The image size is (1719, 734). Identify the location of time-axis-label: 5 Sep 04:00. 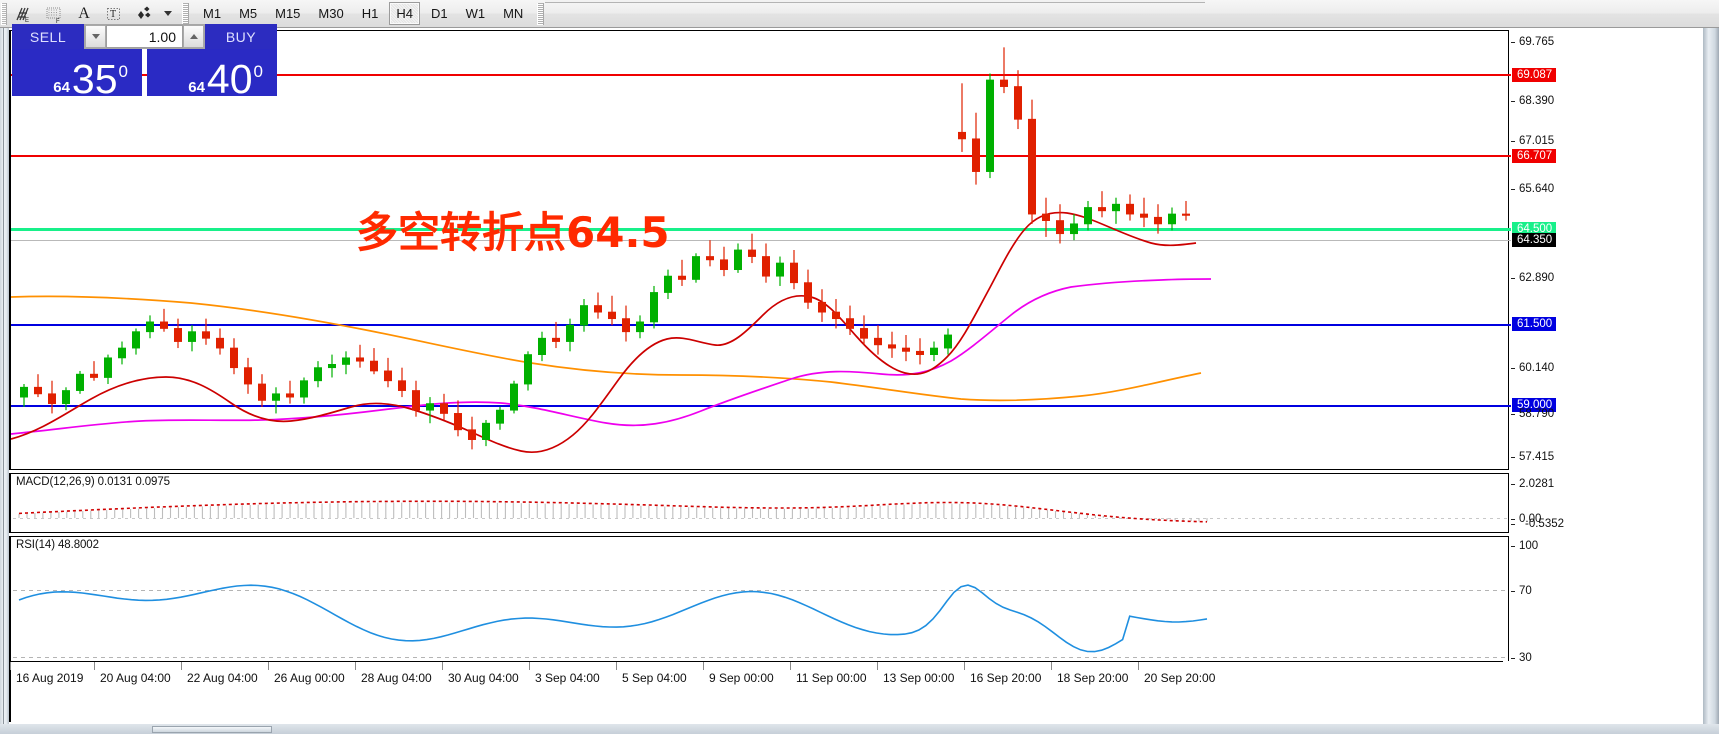
(654, 678).